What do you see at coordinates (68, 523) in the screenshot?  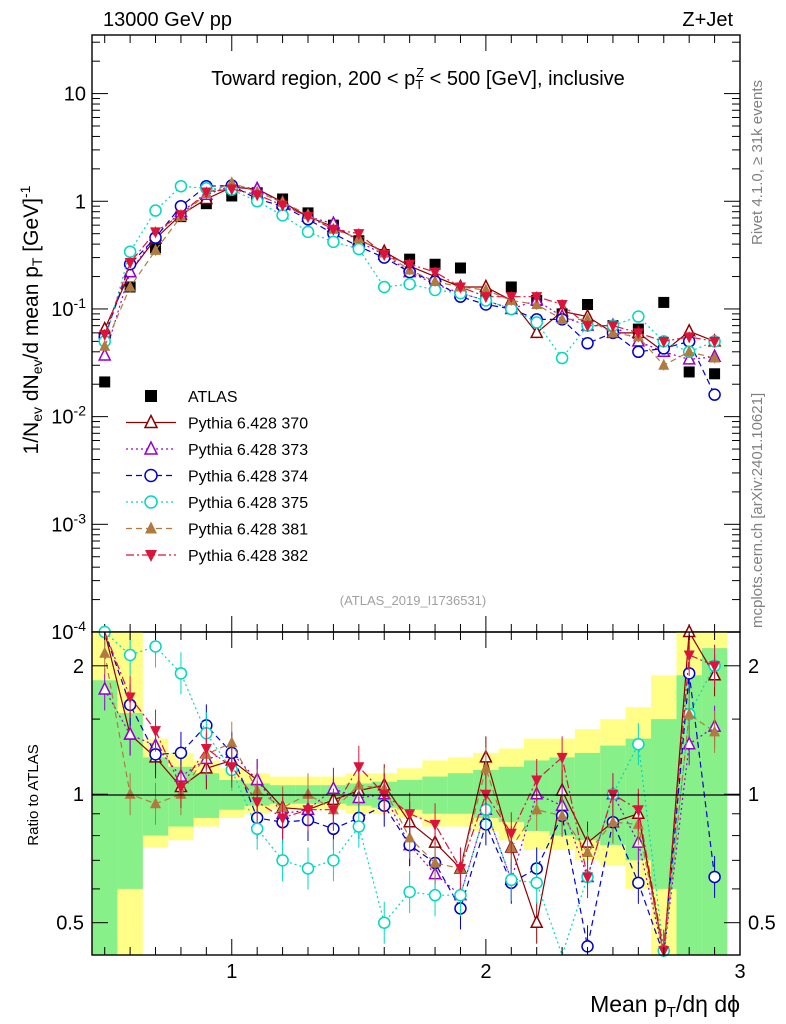 I see `main-y-tick-label: 10⁻³` at bounding box center [68, 523].